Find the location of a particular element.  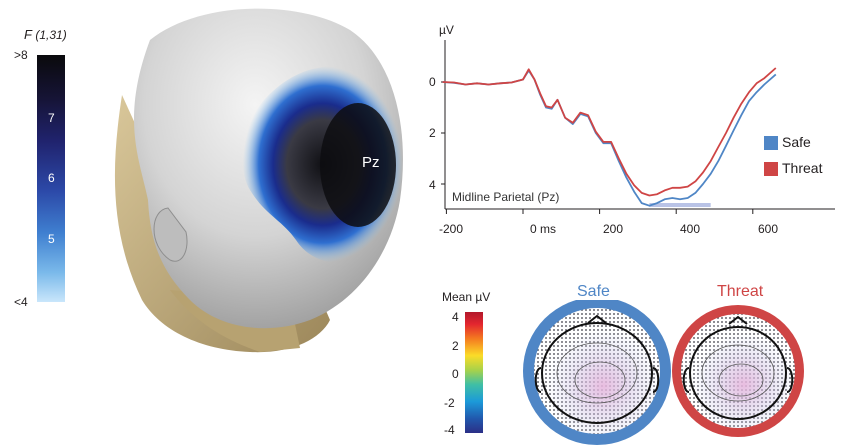

topo-colorbar is located at coordinates (474, 372).